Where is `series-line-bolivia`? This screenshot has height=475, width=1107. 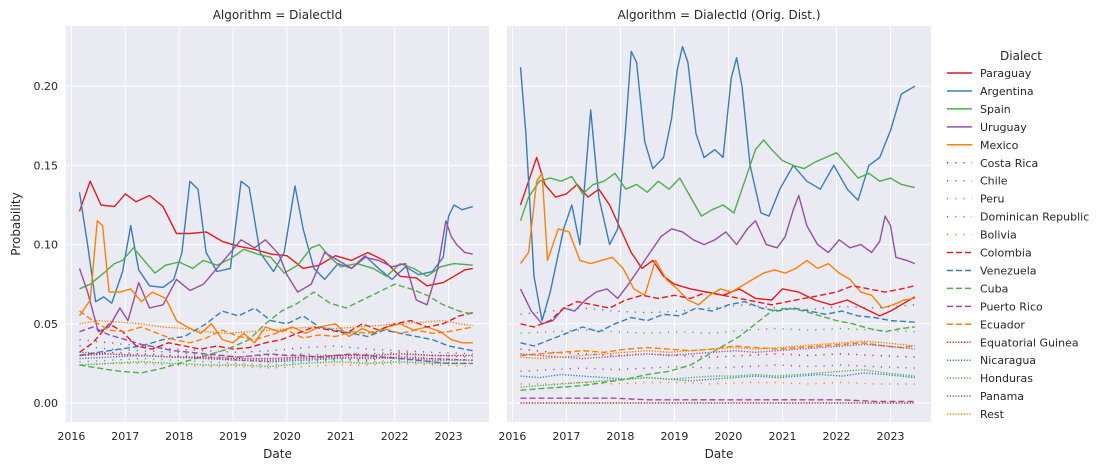
series-line-bolivia is located at coordinates (276, 365).